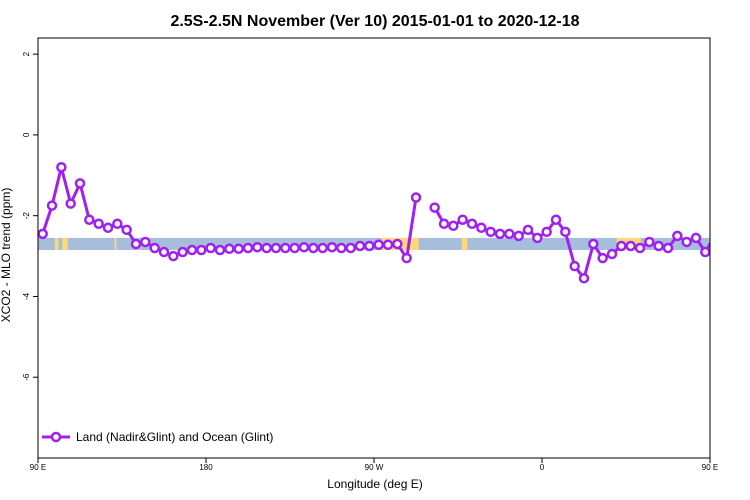  I want to click on legend-label: Land (Nadir&Glint) and Ocean (Glint), so click(174, 437).